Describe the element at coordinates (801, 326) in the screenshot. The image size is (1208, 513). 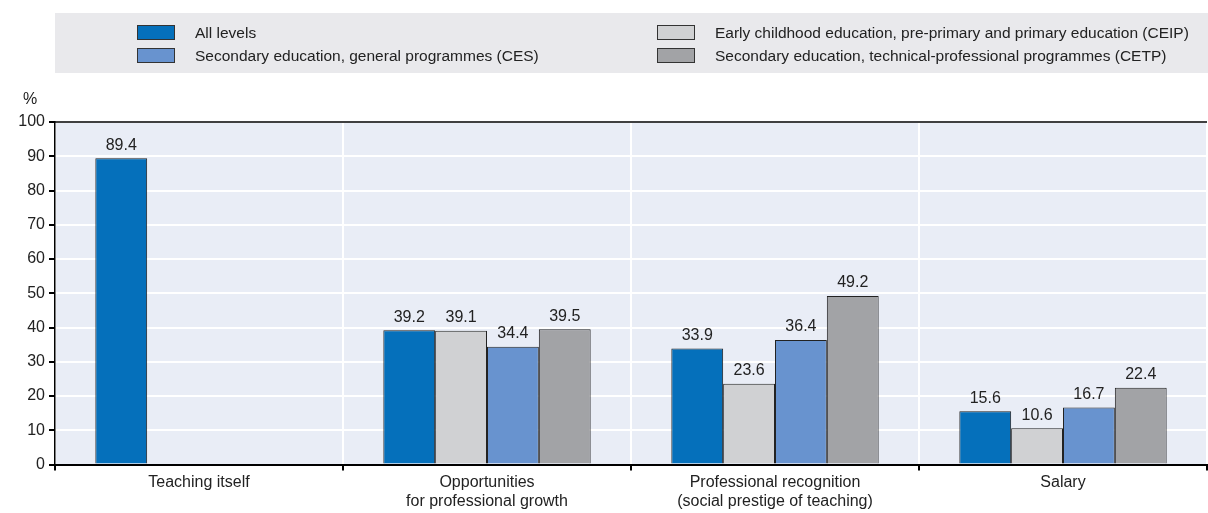
I see `data-label: 36.4` at that location.